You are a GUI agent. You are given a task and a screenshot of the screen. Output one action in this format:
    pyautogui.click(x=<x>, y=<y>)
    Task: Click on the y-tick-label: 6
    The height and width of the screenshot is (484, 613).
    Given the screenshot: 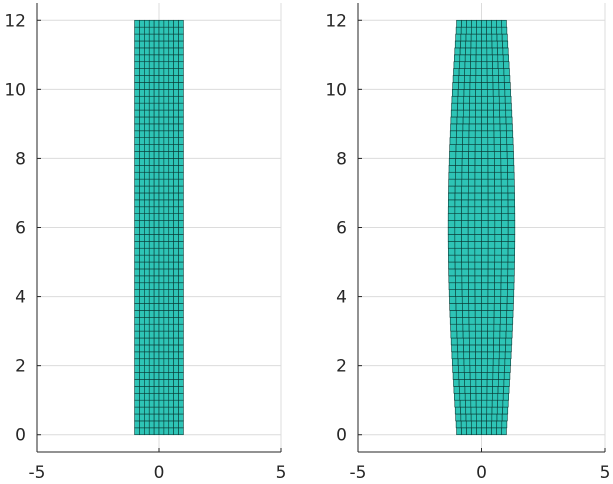 What is the action you would take?
    pyautogui.click(x=341, y=229)
    